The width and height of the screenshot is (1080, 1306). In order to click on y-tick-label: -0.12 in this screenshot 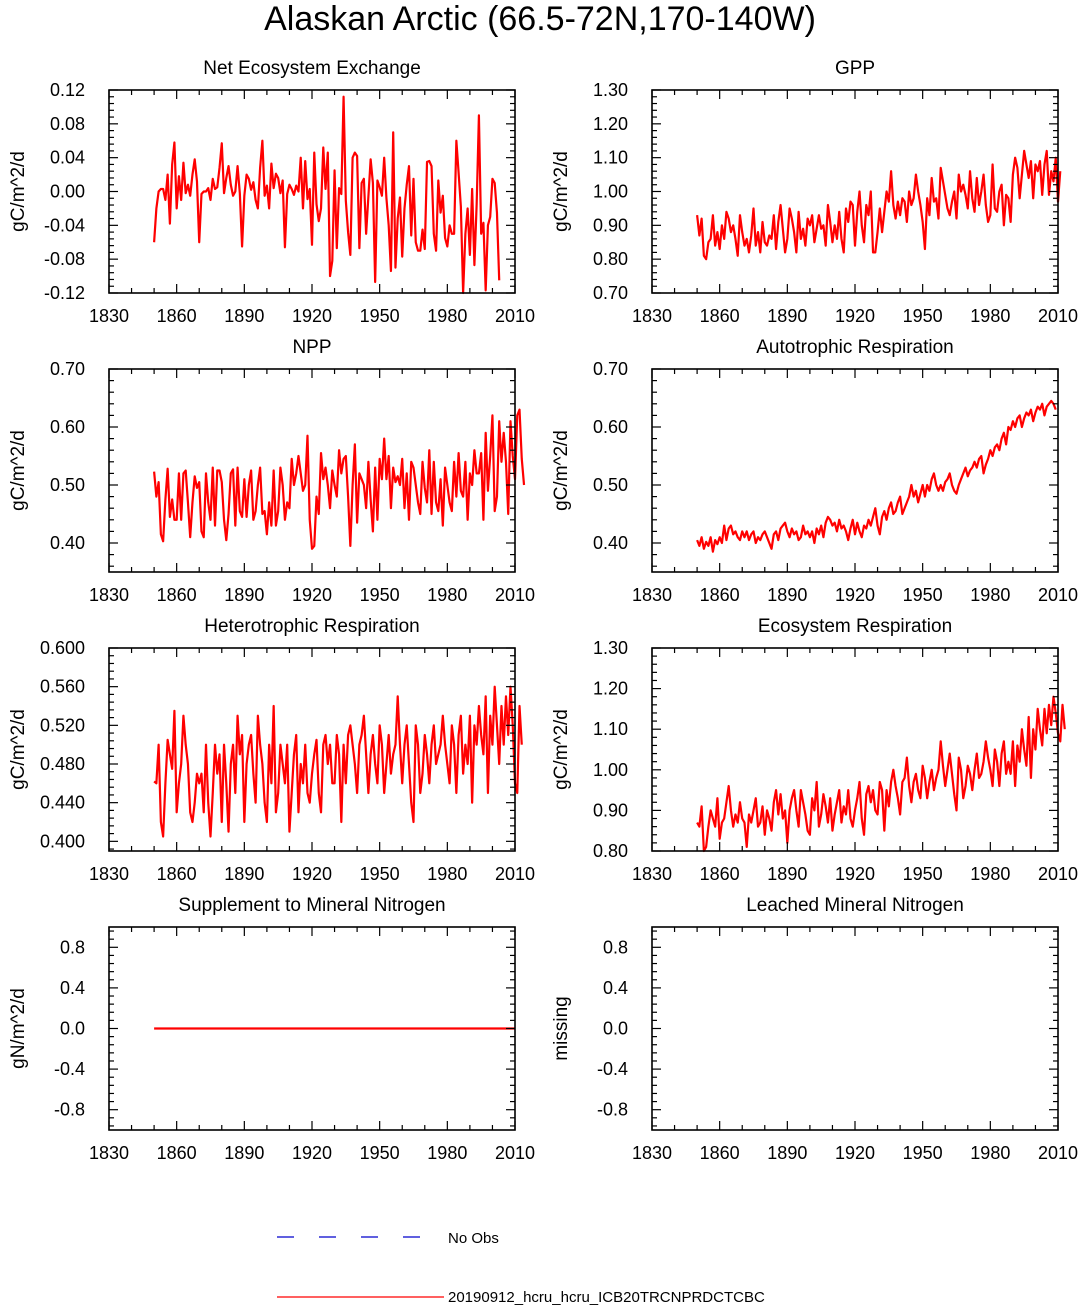, I will do `click(64, 293)`.